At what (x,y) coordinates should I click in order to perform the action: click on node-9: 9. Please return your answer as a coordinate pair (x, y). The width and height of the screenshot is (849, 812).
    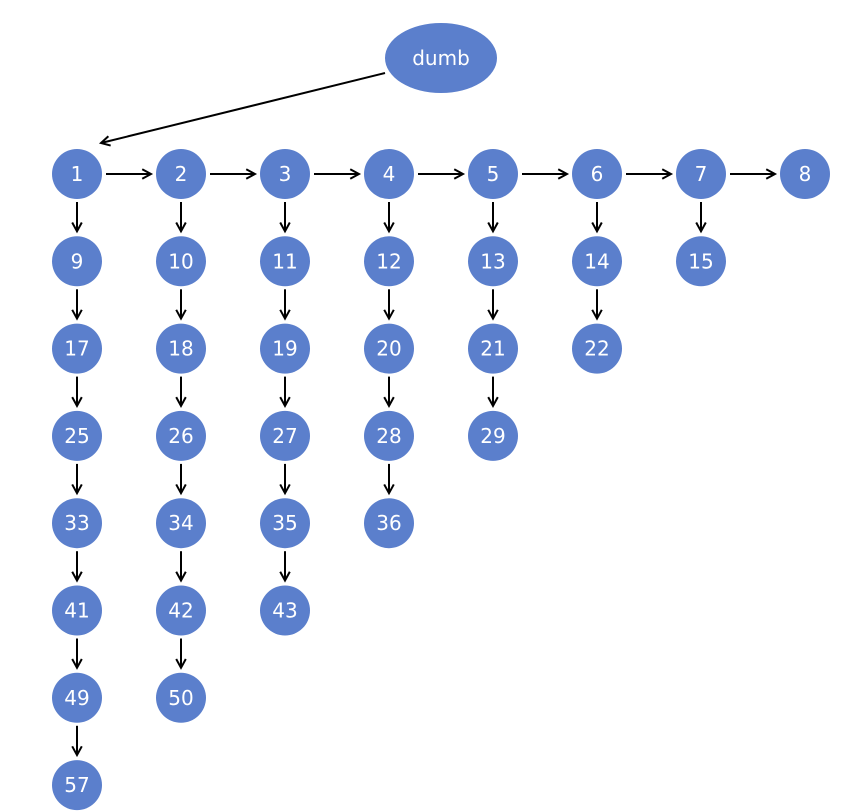
    Looking at the image, I should click on (77, 261).